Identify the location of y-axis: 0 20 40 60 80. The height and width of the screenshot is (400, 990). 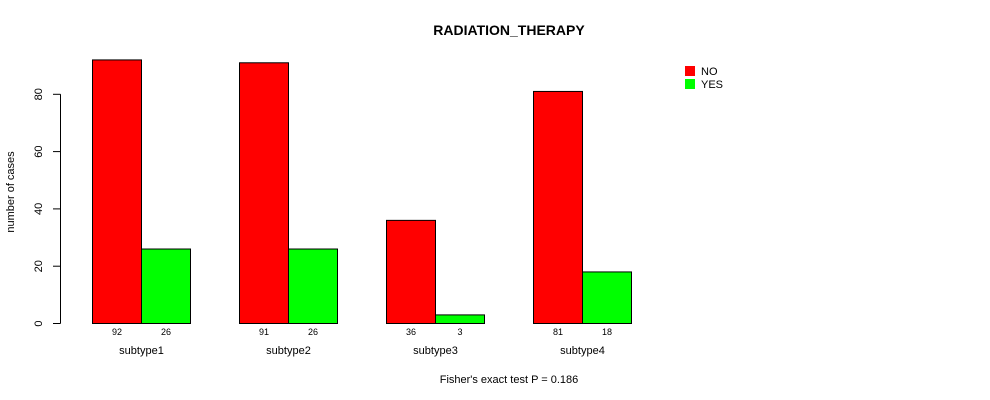
(47, 207).